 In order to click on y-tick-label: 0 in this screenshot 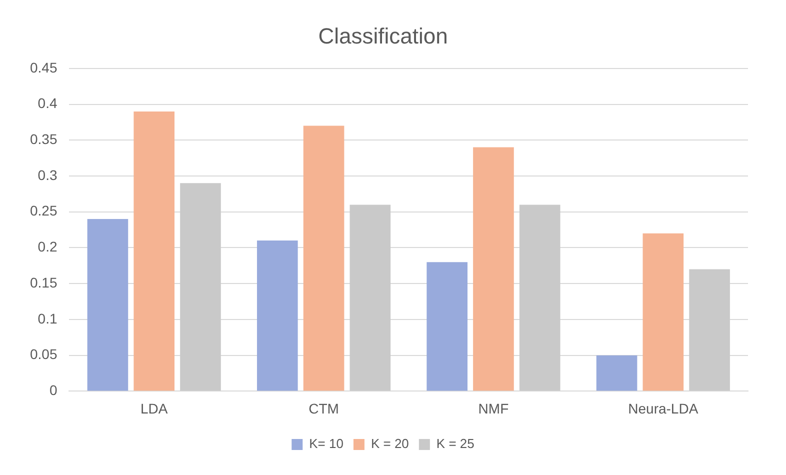, I will do `click(53, 390)`.